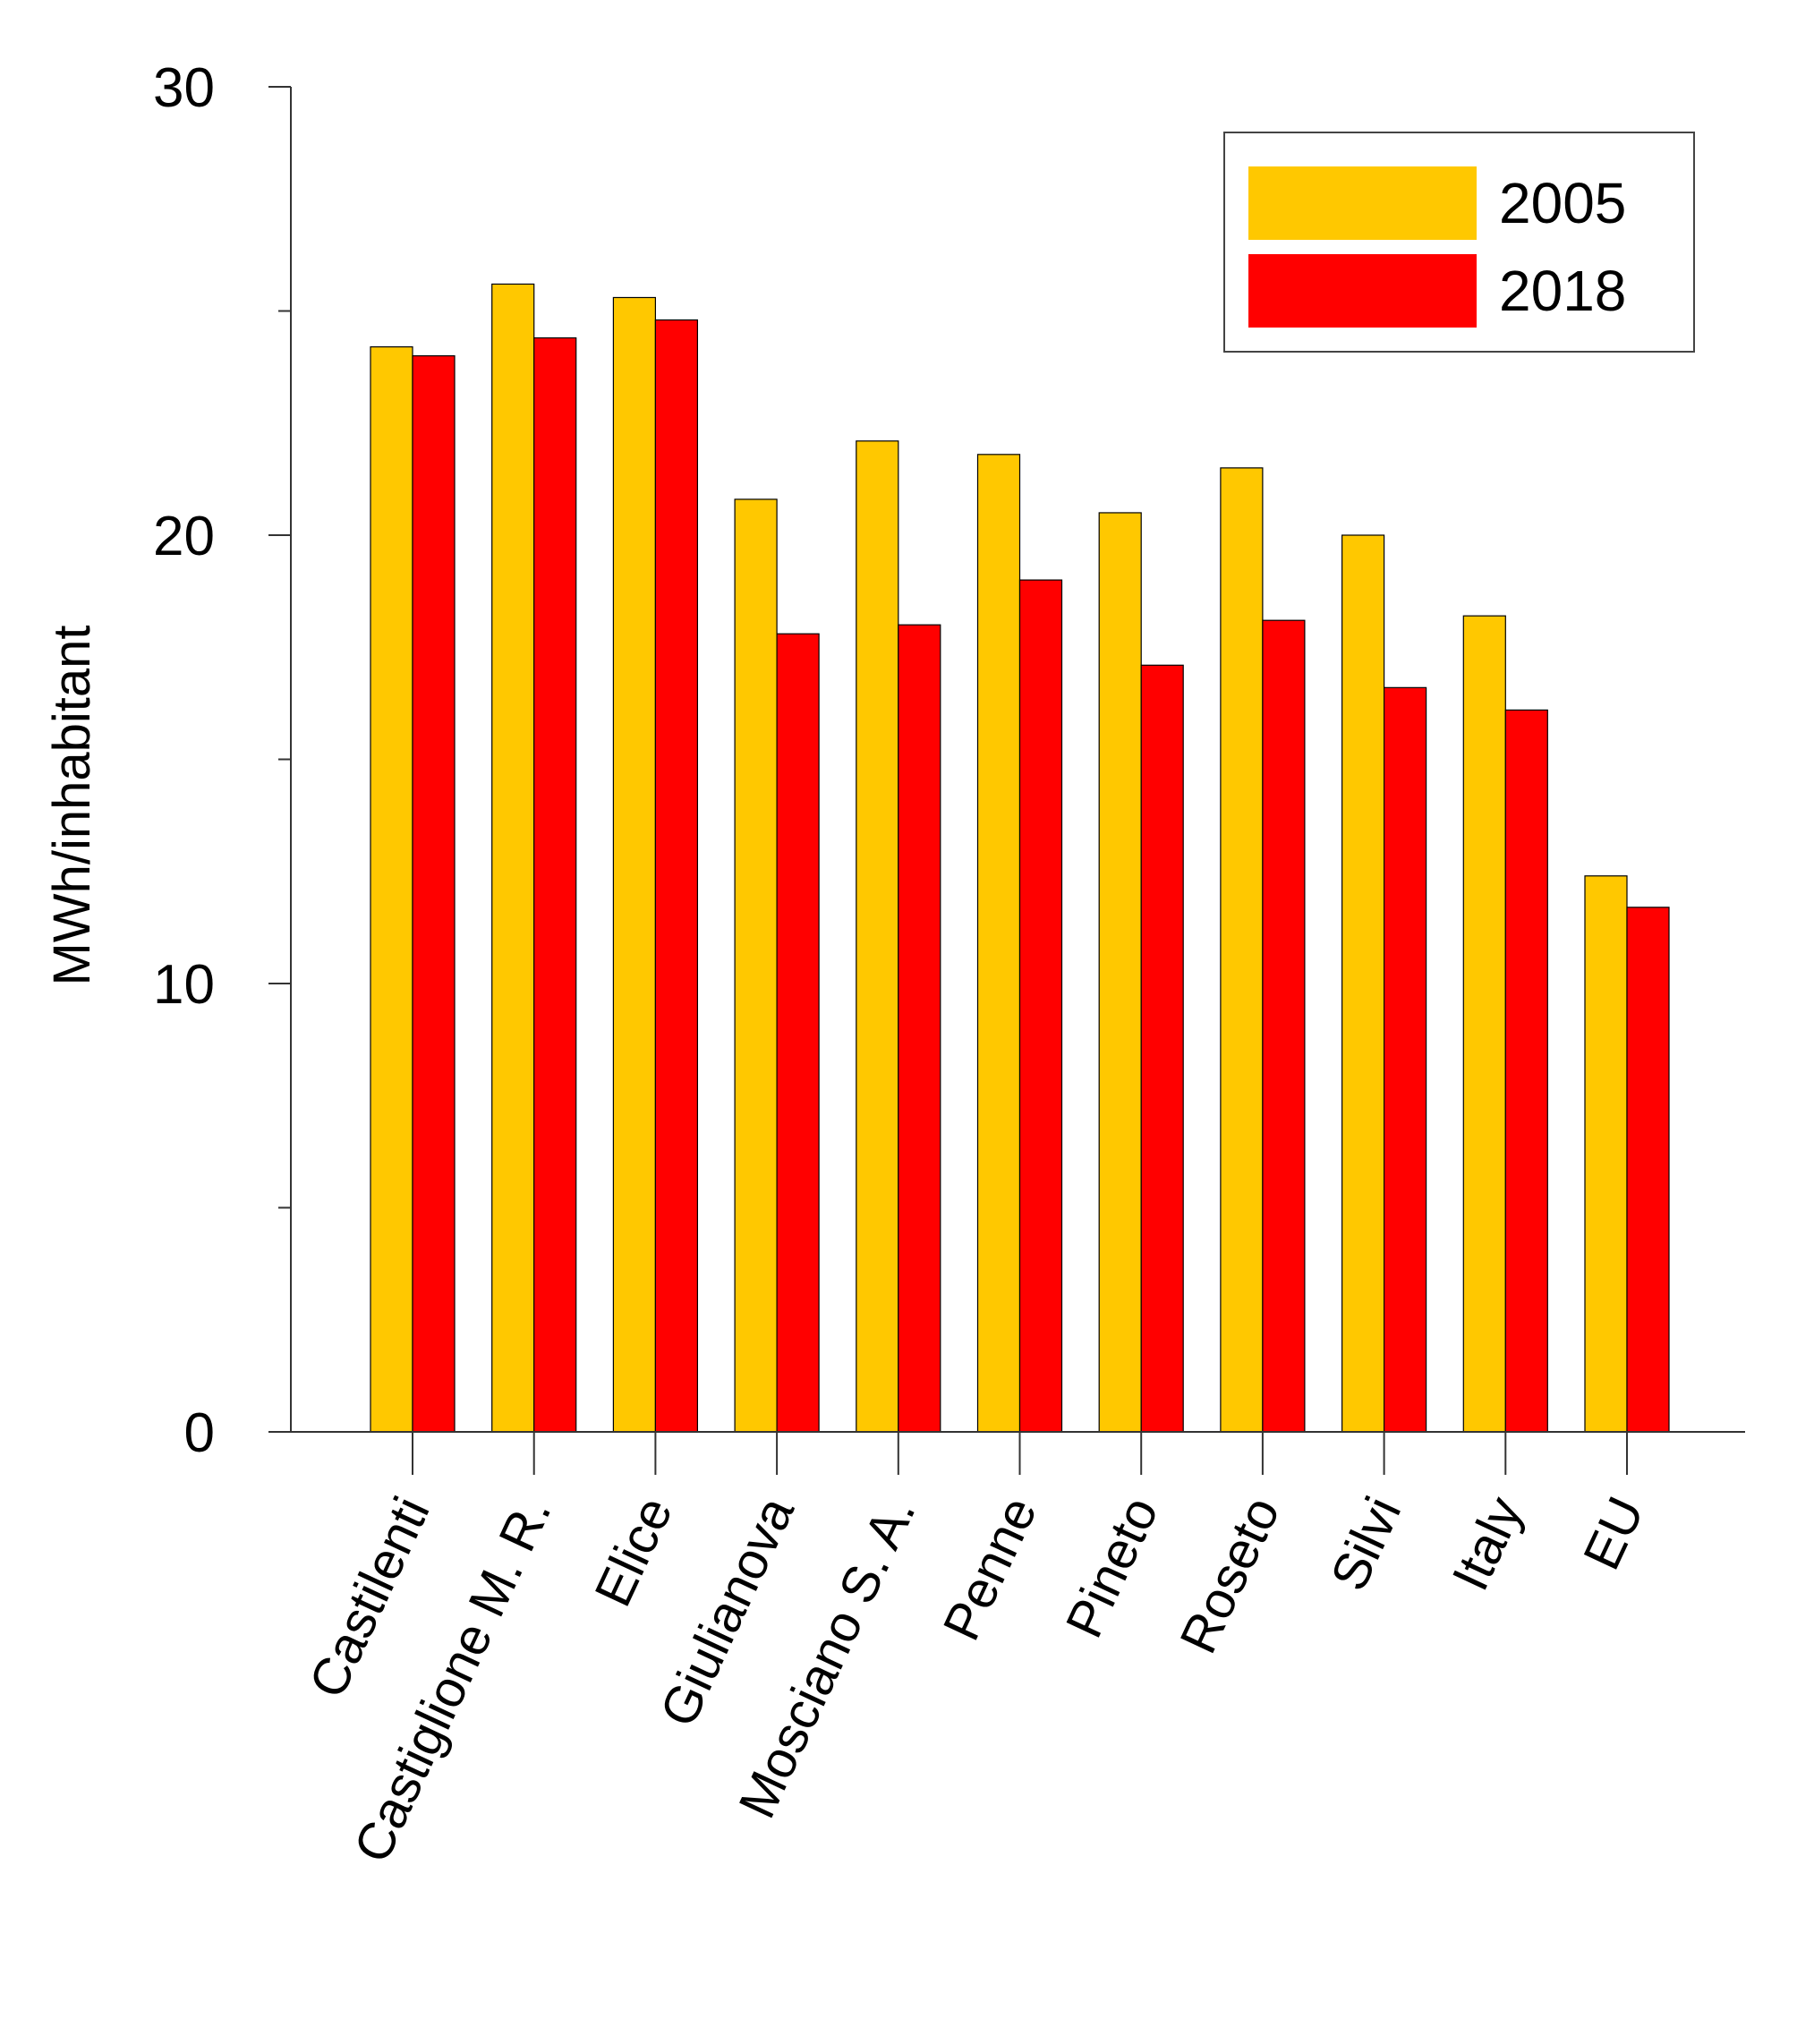 The image size is (1797, 2044). What do you see at coordinates (1362, 203) in the screenshot?
I see `legend-swatch-2005` at bounding box center [1362, 203].